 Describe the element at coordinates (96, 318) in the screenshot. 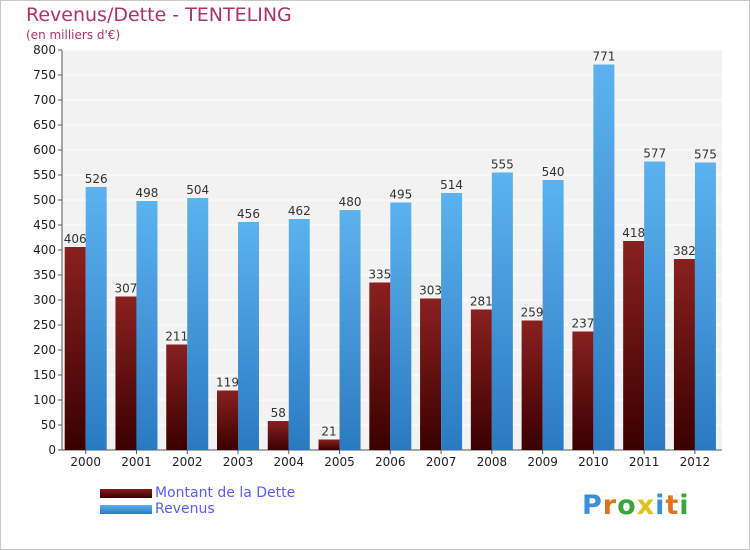

I see `bar-revenus-2000` at that location.